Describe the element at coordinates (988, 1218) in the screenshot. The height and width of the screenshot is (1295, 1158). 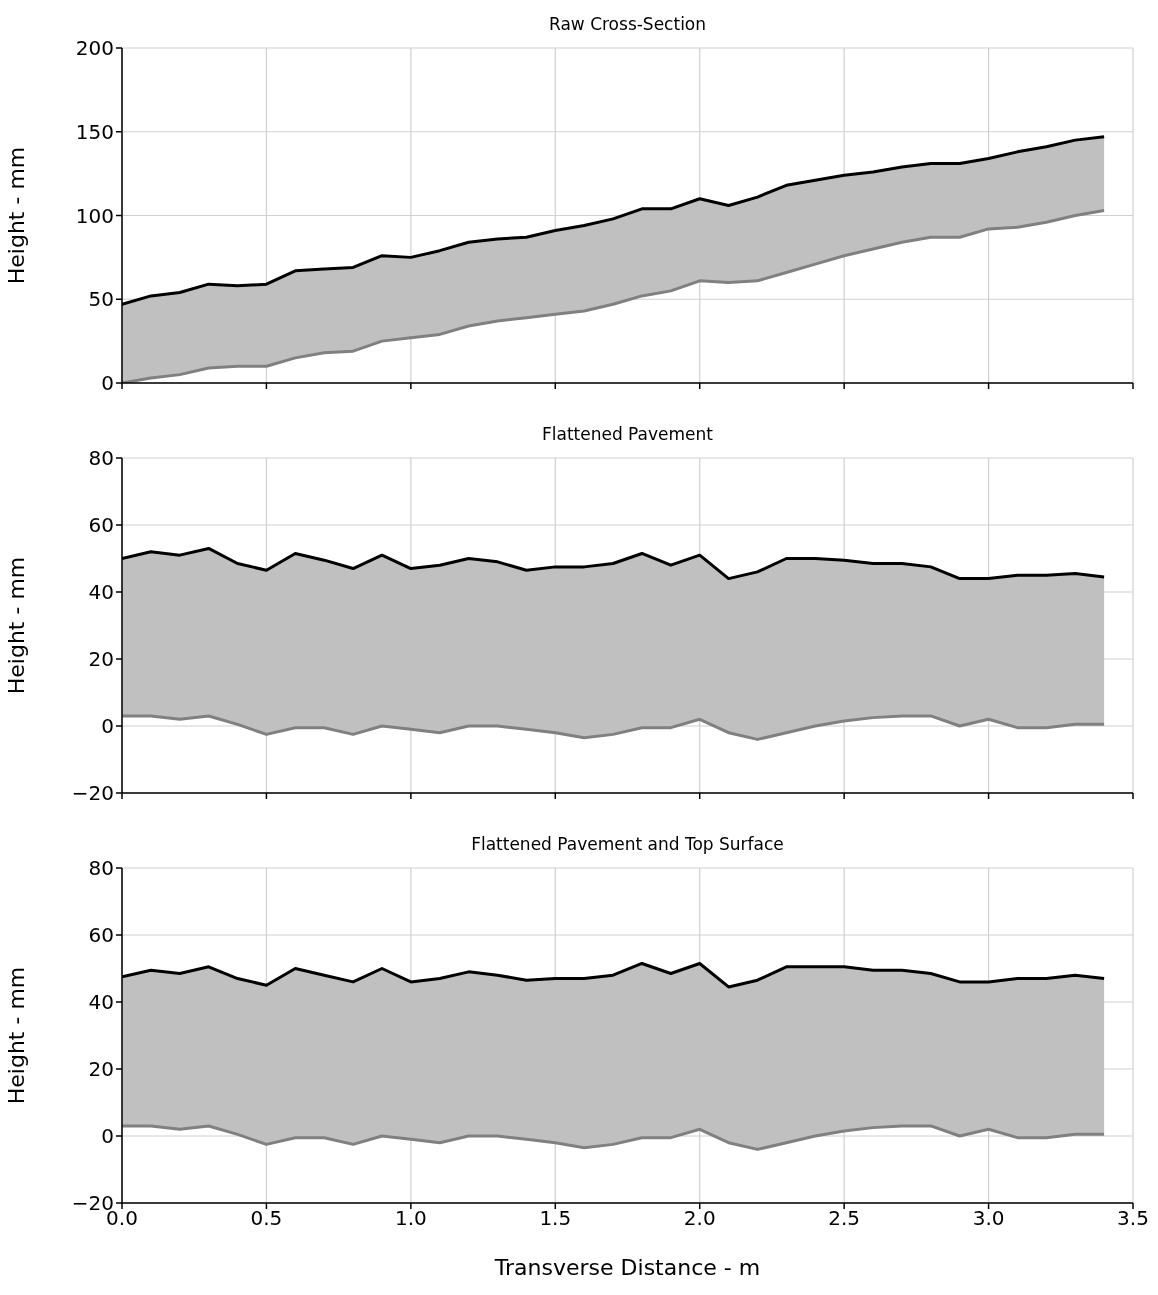
I see `x-tick-label: 3.0` at that location.